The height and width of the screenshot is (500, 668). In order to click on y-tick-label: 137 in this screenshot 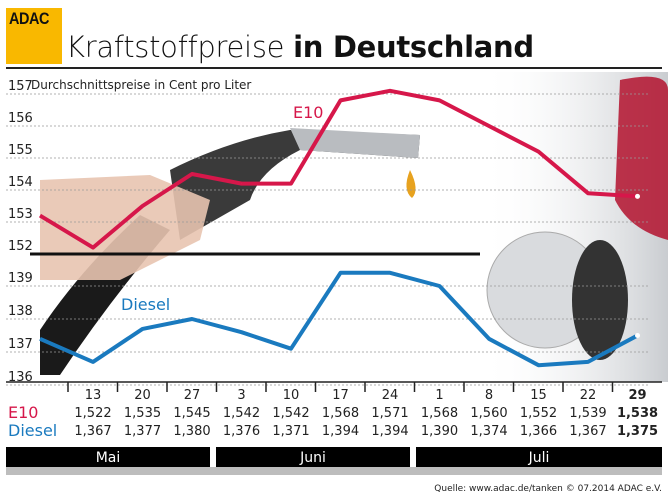, I will do `click(20, 344)`.